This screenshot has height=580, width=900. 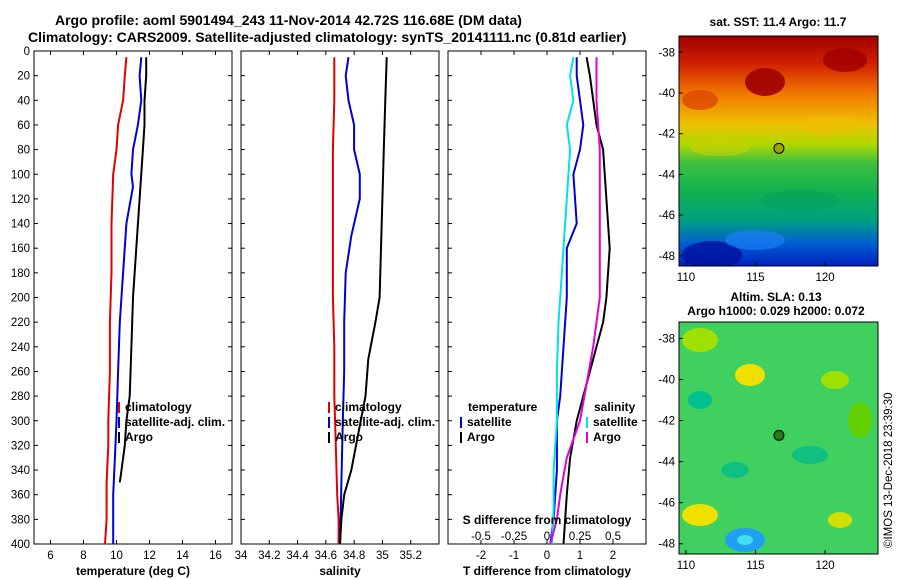 I want to click on y-tick-label: 40, so click(x=23, y=101).